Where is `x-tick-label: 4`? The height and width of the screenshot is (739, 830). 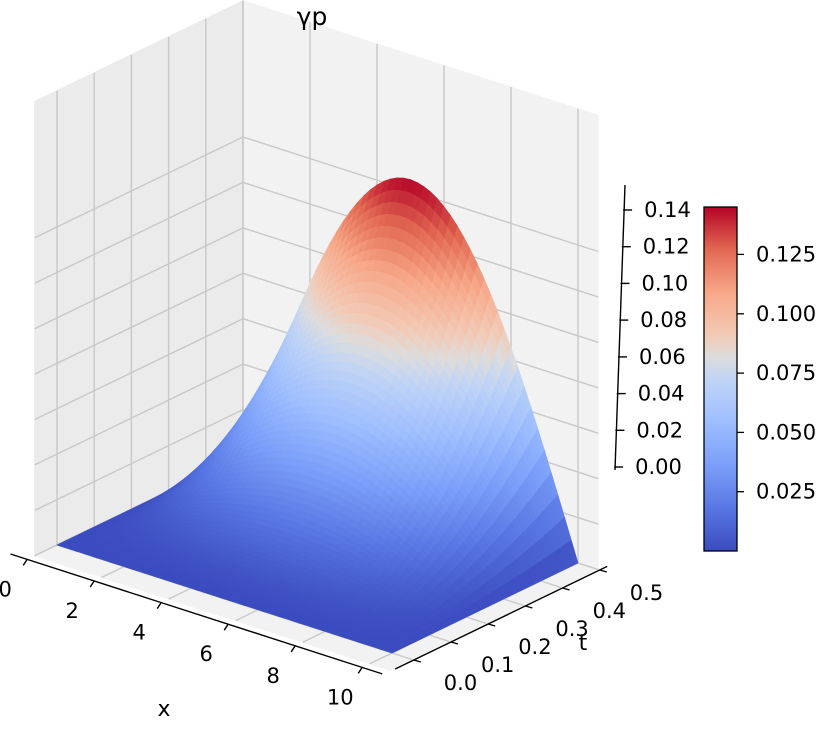 x-tick-label: 4 is located at coordinates (139, 633).